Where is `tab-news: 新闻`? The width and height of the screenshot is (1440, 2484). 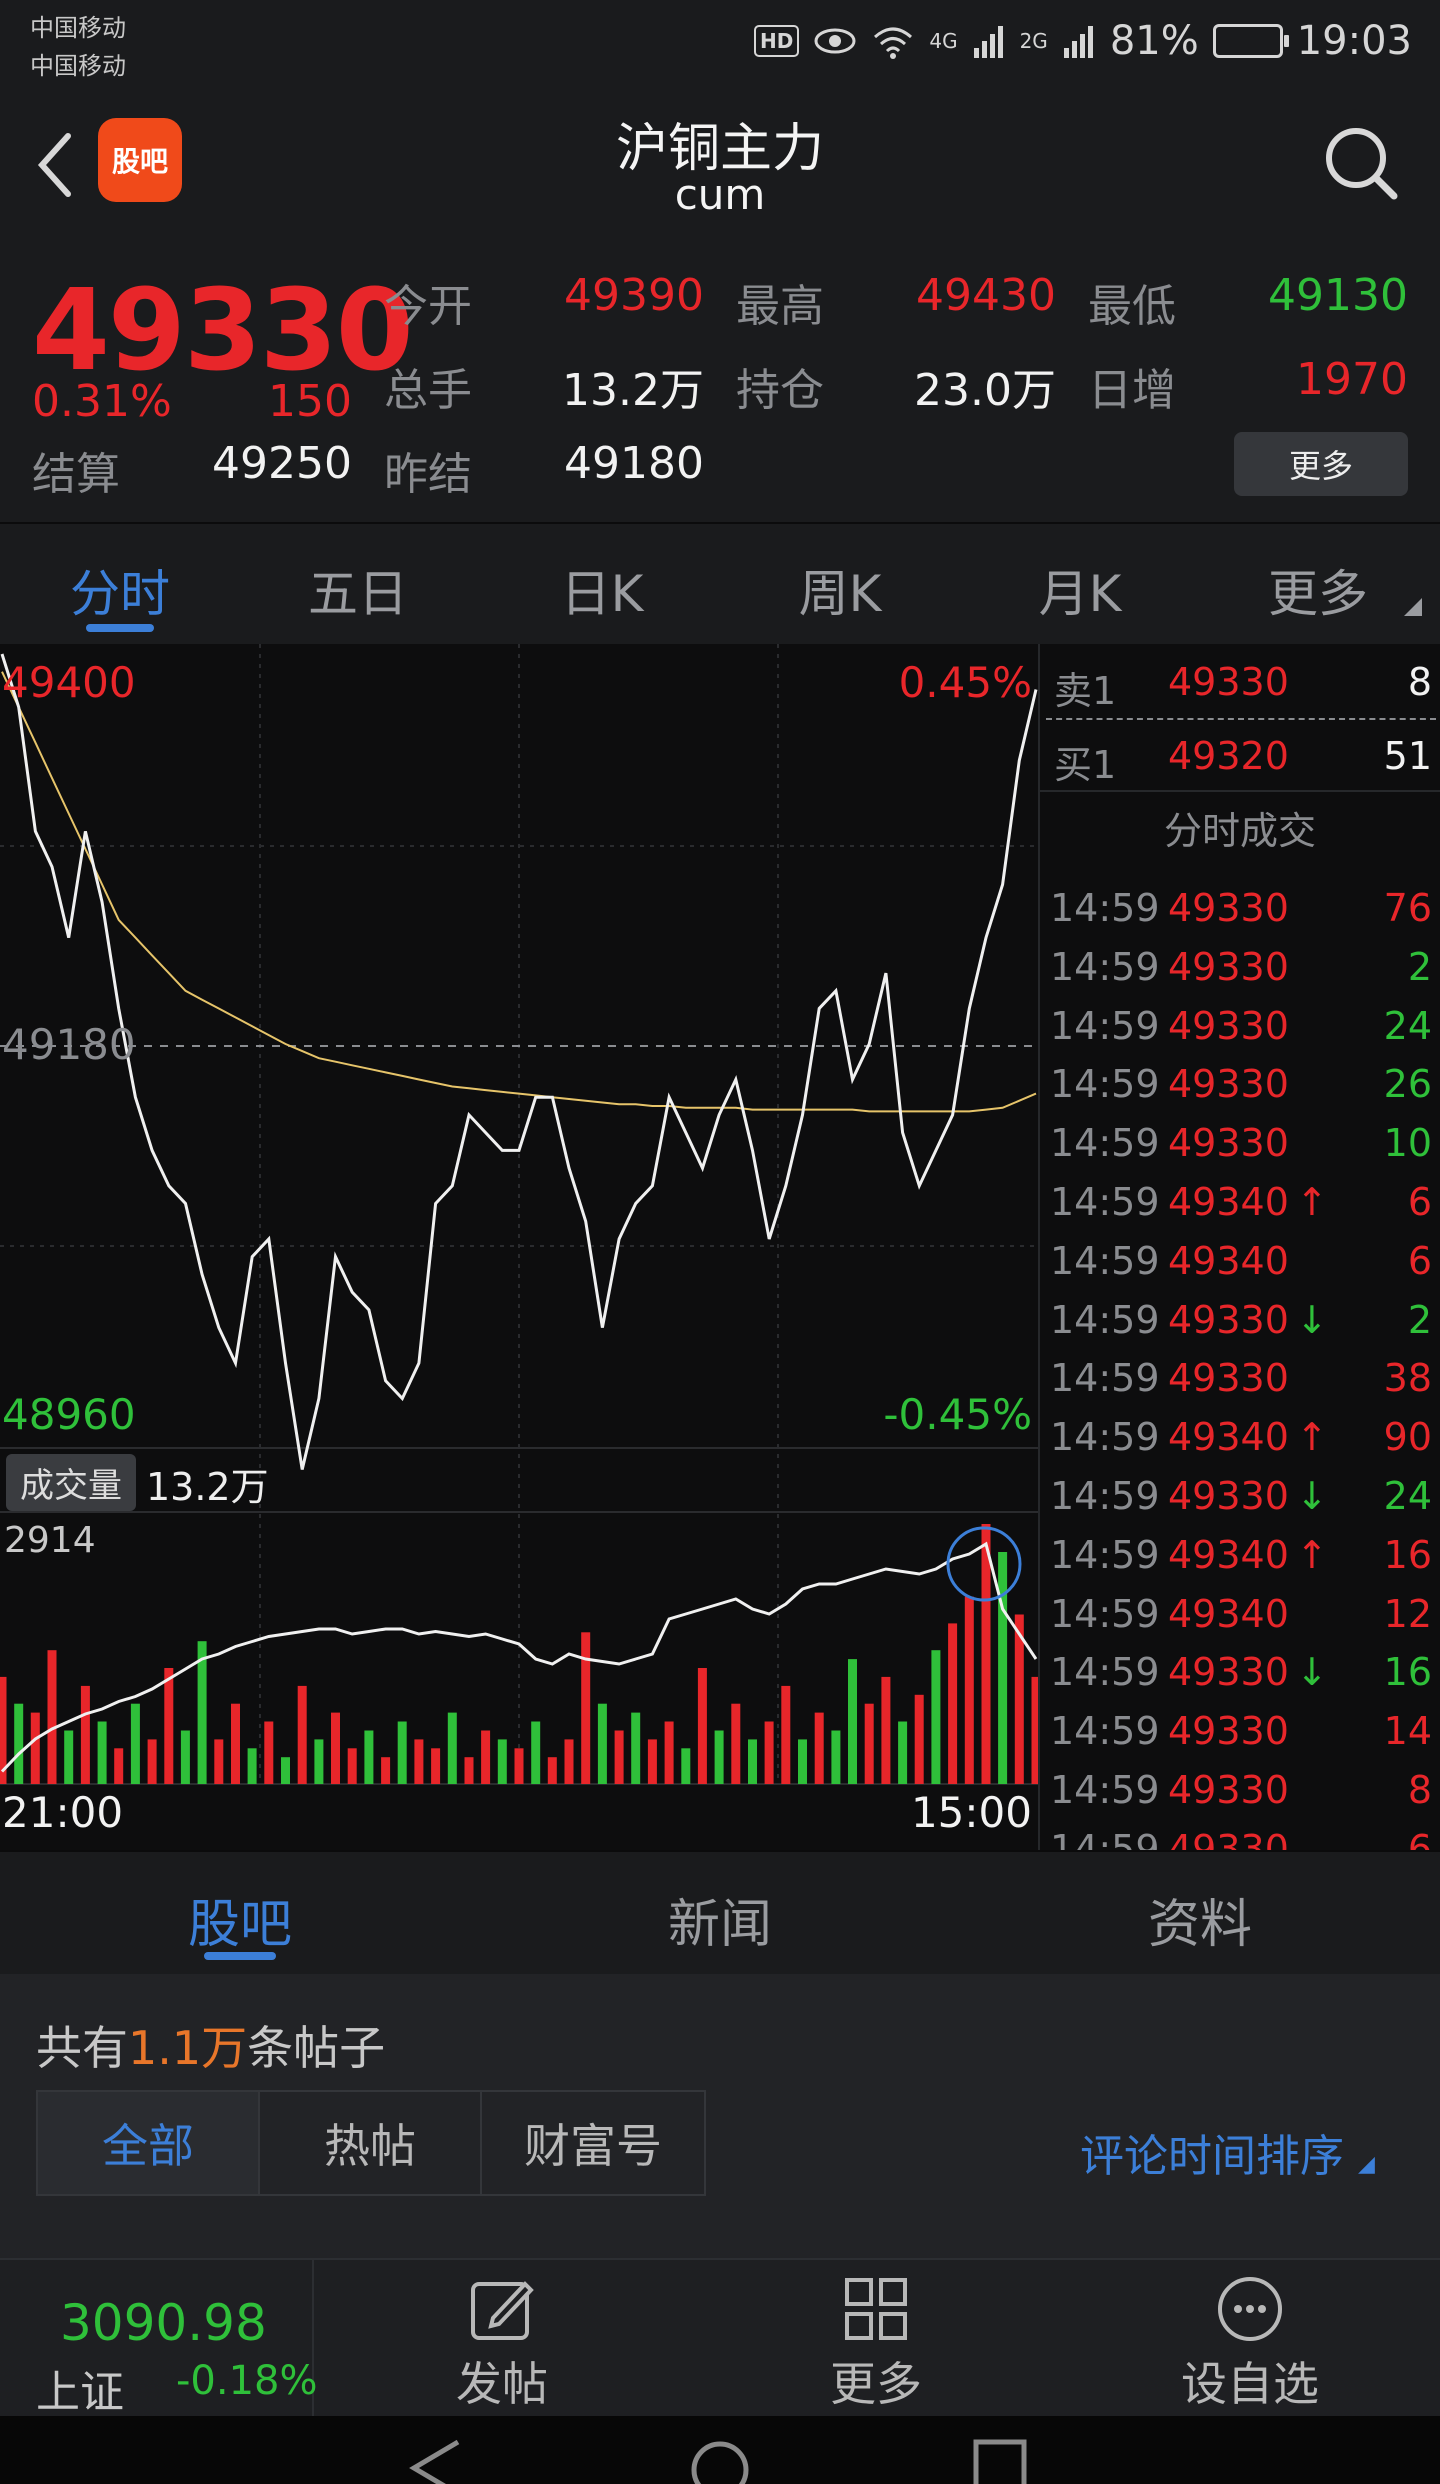
tab-news: 新闻 is located at coordinates (719, 1925).